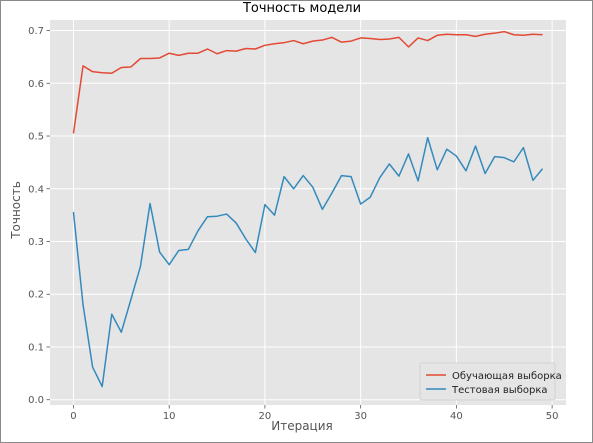  I want to click on y-tick-label: 0.3, so click(36, 242).